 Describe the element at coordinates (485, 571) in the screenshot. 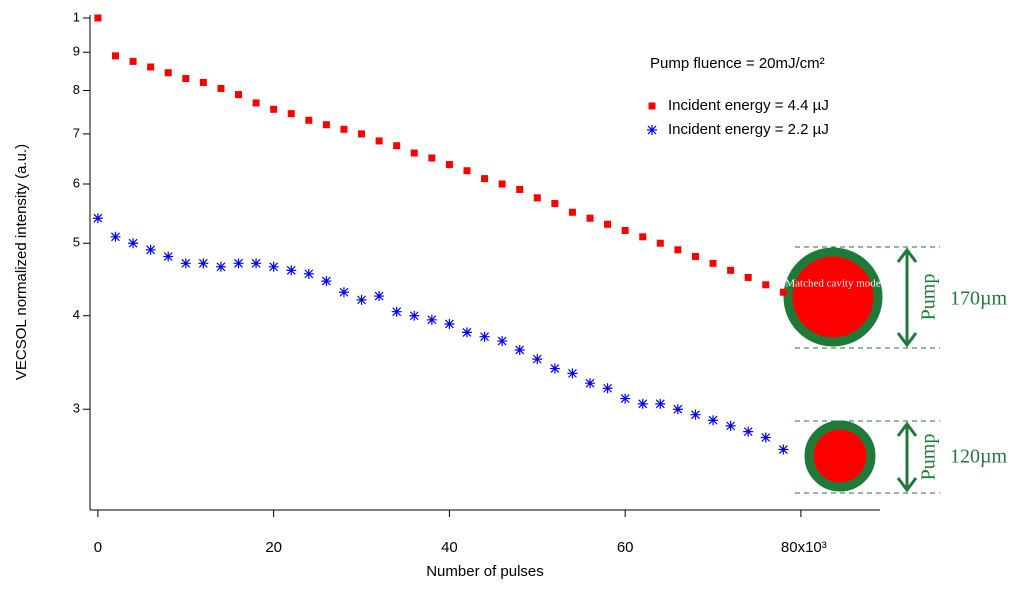

I see `x-axis-title: Number of pulses` at that location.